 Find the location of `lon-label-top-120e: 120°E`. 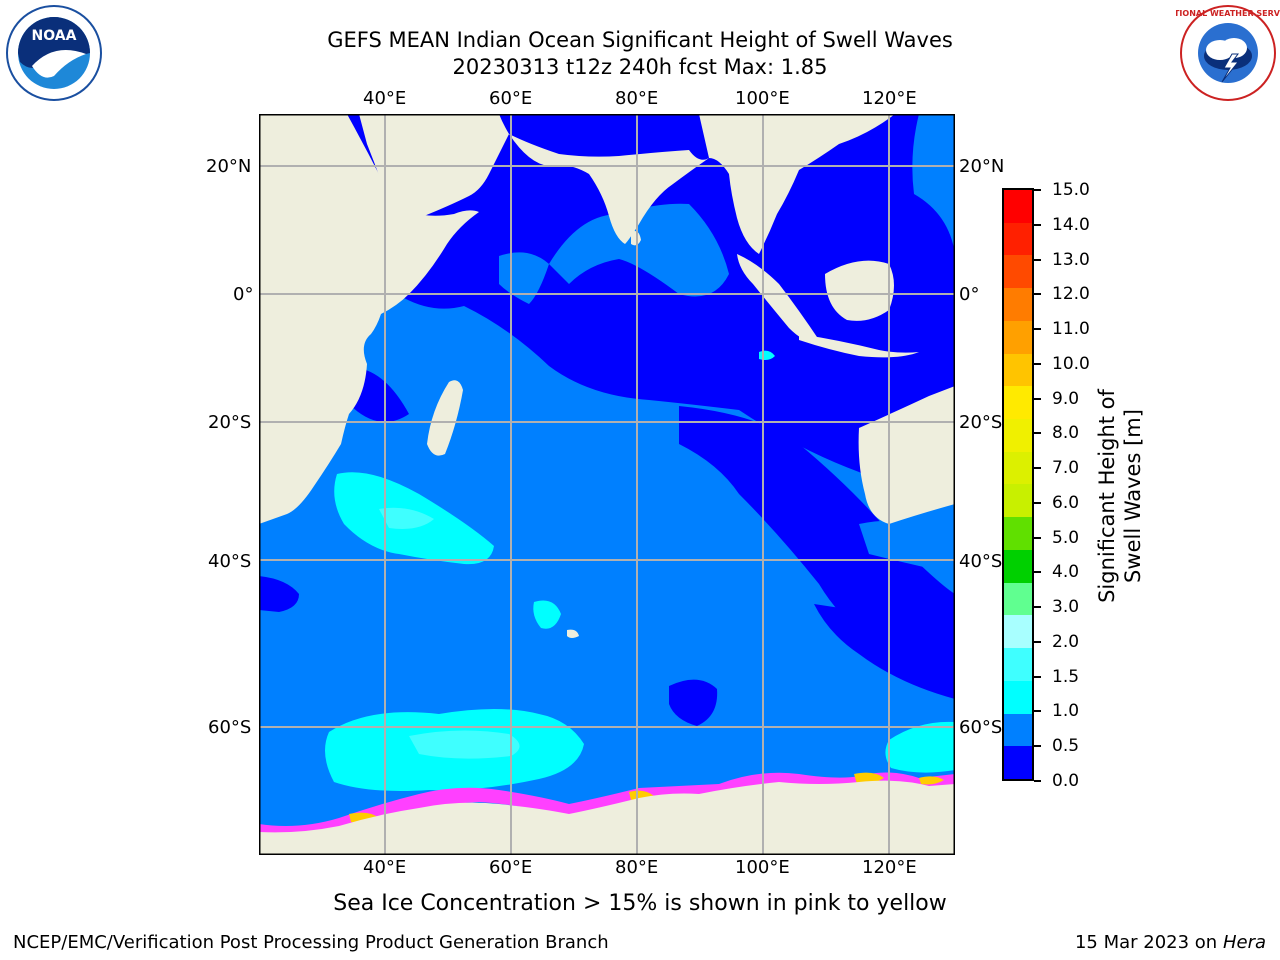

lon-label-top-120e: 120°E is located at coordinates (889, 98).